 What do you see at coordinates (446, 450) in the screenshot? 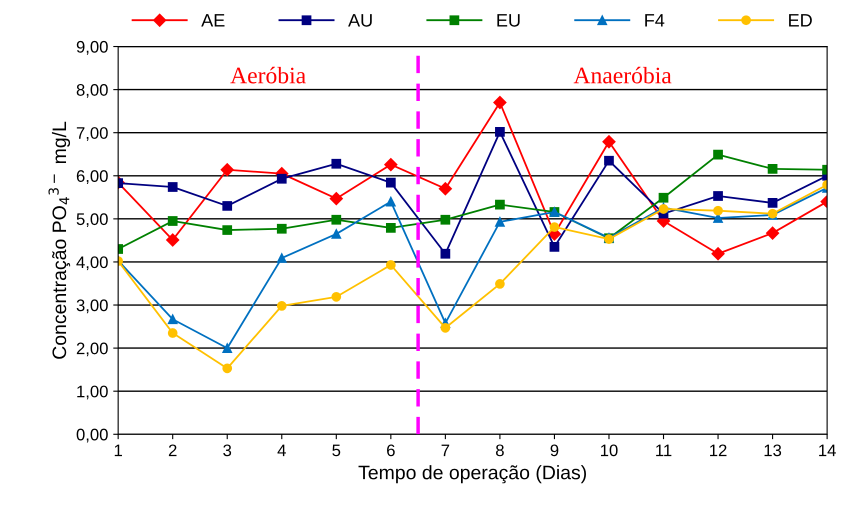
I see `x-tick-label: 7` at bounding box center [446, 450].